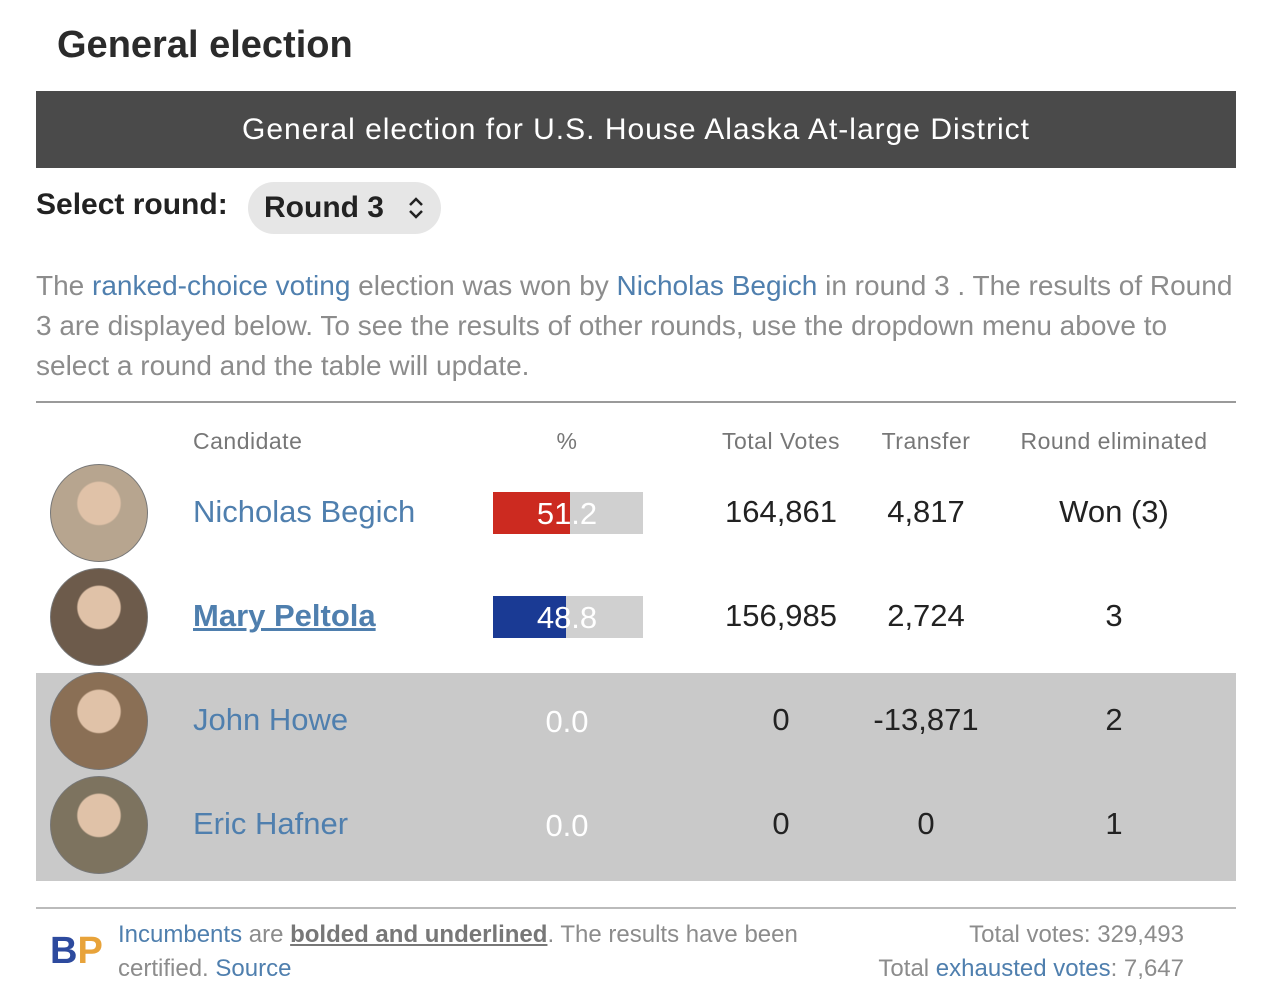 The image size is (1282, 986). I want to click on text: election was won by, so click(483, 285).